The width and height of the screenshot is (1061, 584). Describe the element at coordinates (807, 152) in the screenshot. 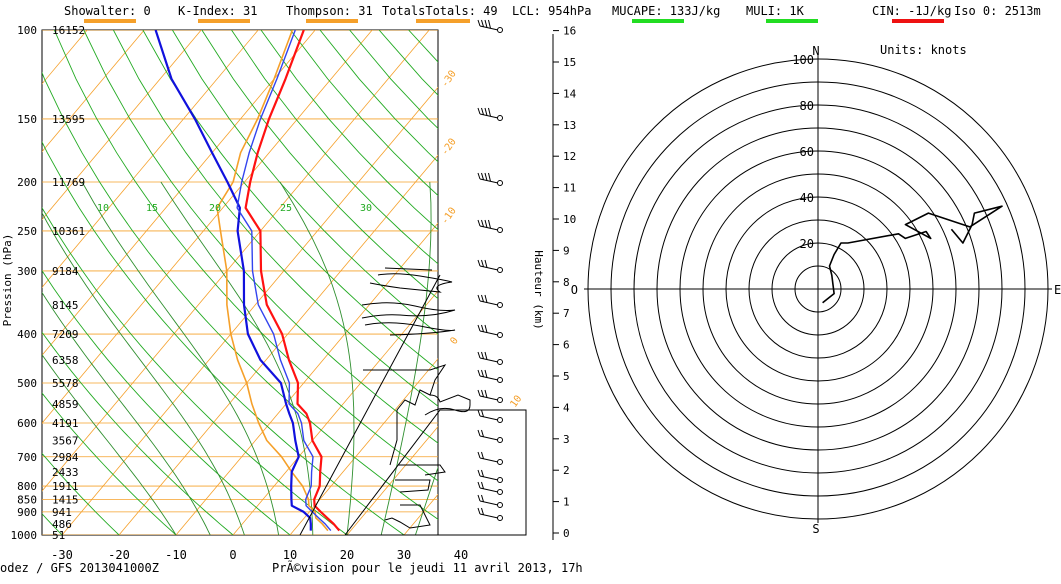

I see `hodograph-ring-label-60: 60` at that location.